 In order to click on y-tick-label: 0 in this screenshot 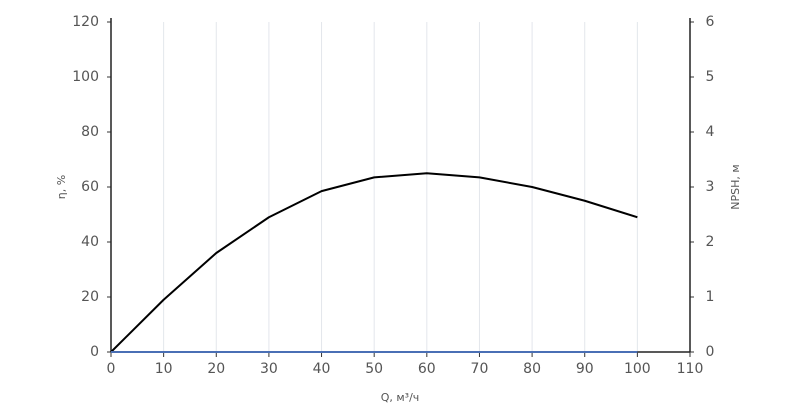, I will do `click(94, 352)`.